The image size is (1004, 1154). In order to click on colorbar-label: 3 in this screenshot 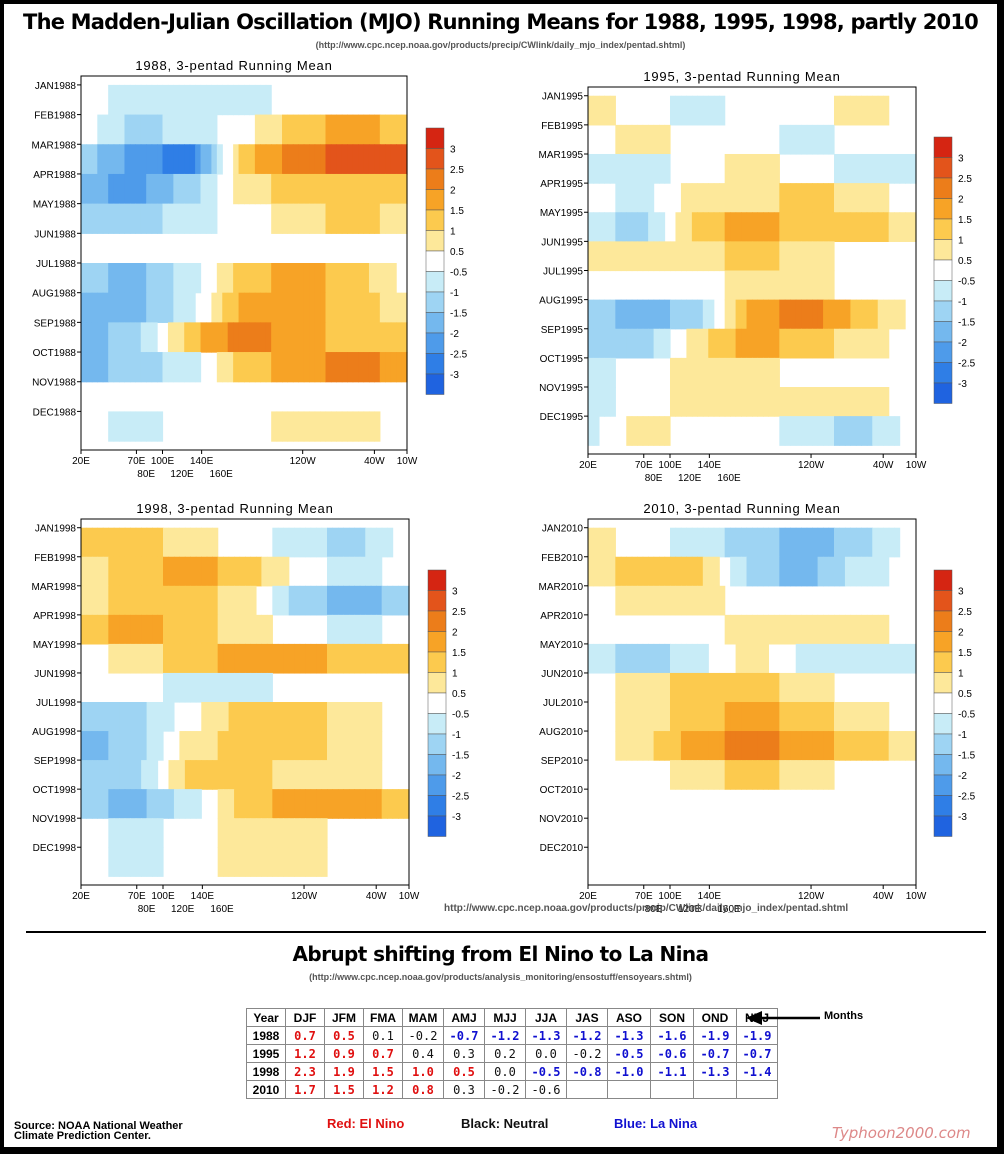, I will do `click(961, 159)`.